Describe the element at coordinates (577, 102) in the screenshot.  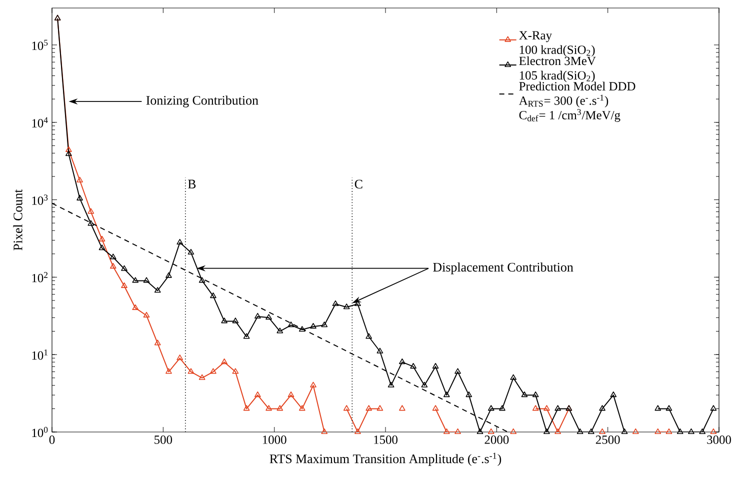
I see `text: Prediction Model DDD A$_{RTS}$= 300 (e$^{-}$.s$^{-1}$) C$_{def}$= 1 /cm$^{3}$/MeV/g` at that location.